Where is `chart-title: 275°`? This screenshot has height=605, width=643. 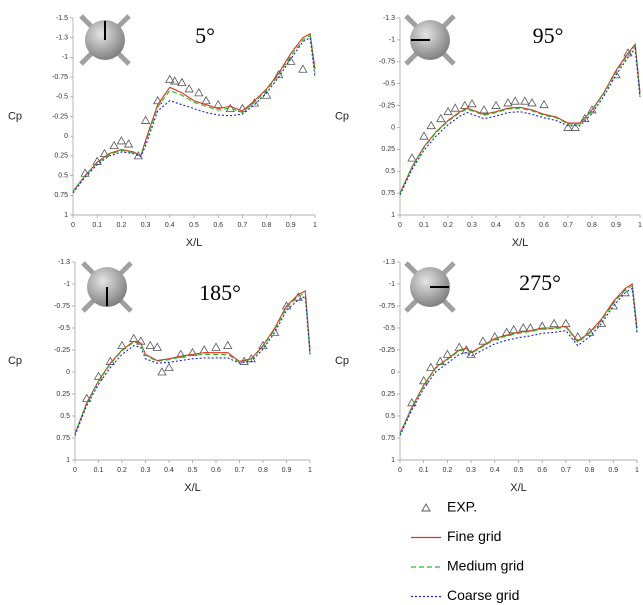 chart-title: 275° is located at coordinates (540, 282).